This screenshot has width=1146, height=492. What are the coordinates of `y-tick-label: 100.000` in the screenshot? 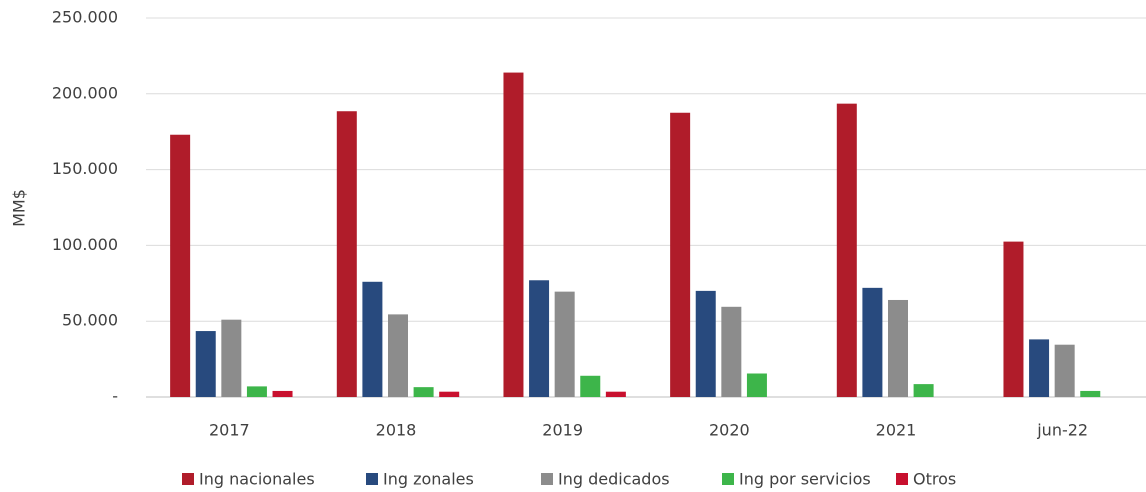 It's located at (85, 244).